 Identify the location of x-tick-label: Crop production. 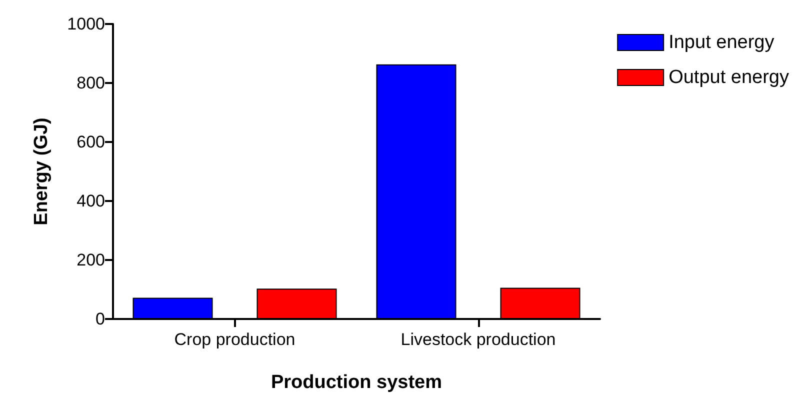
(235, 339).